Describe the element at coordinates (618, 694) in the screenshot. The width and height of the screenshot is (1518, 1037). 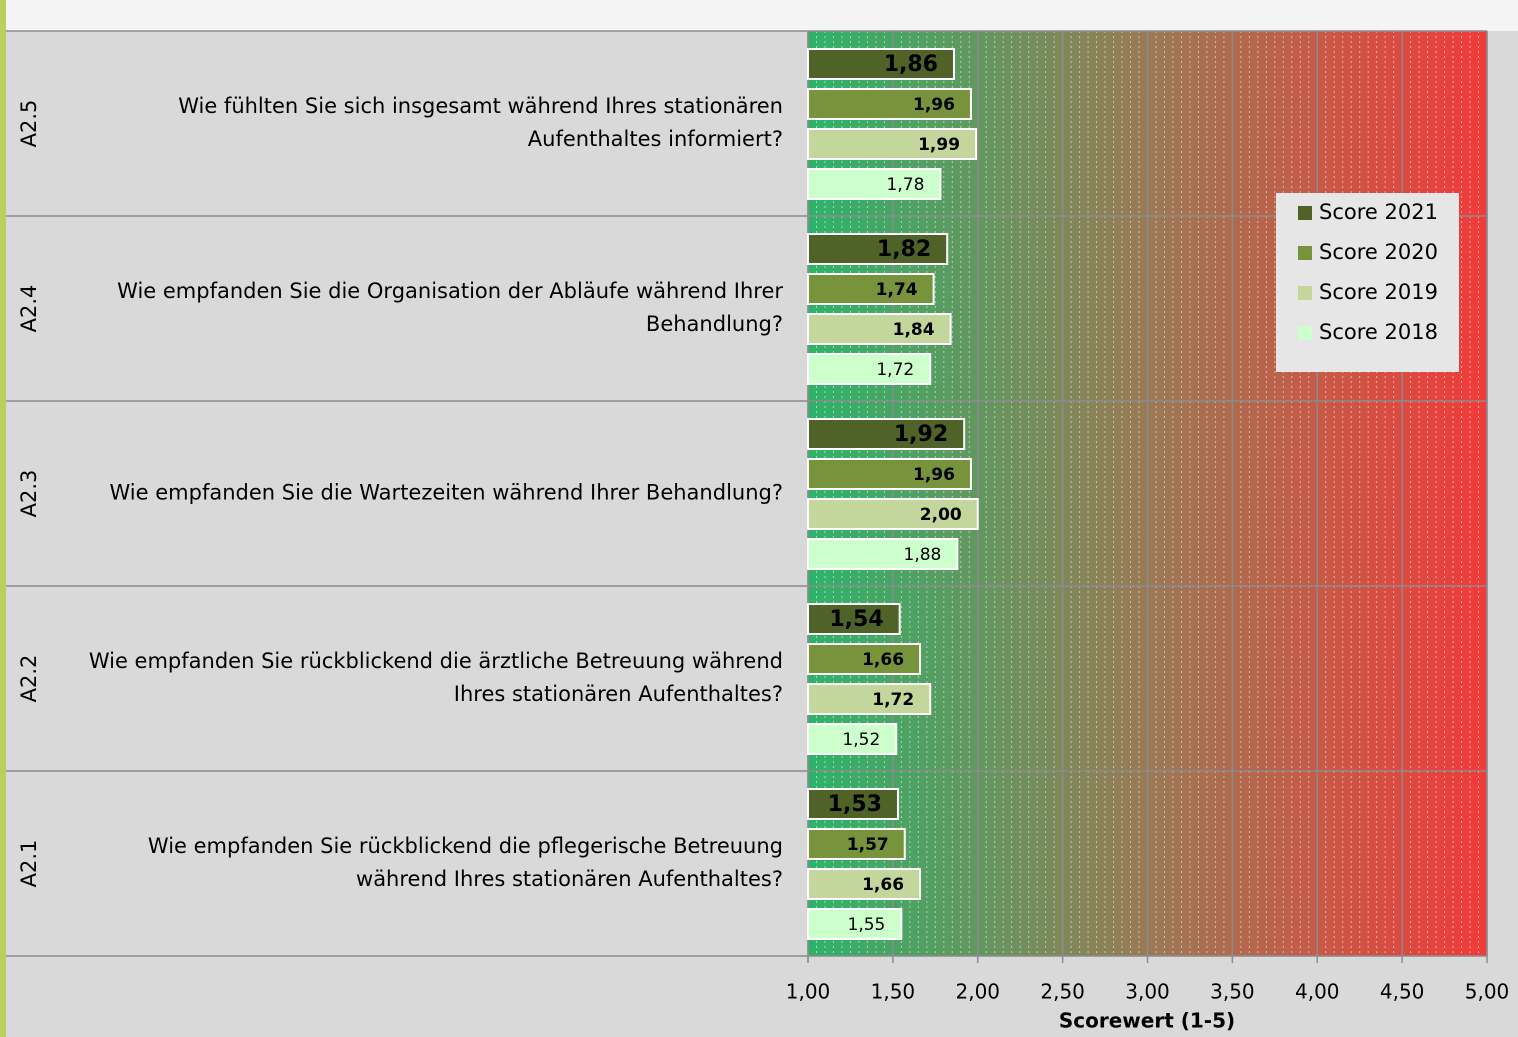
I see `question-text: Ihres stationären Aufenthaltes?` at that location.